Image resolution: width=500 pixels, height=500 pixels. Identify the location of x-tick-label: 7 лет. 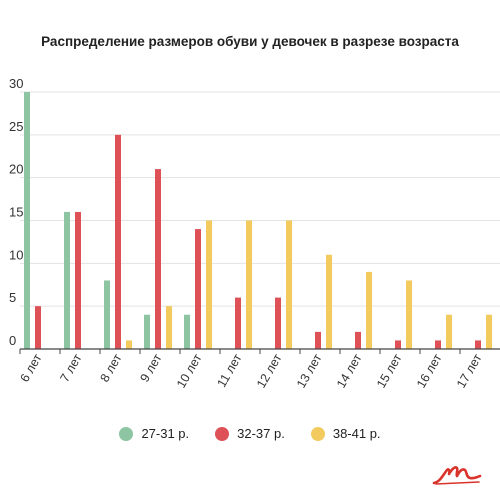
(70, 367).